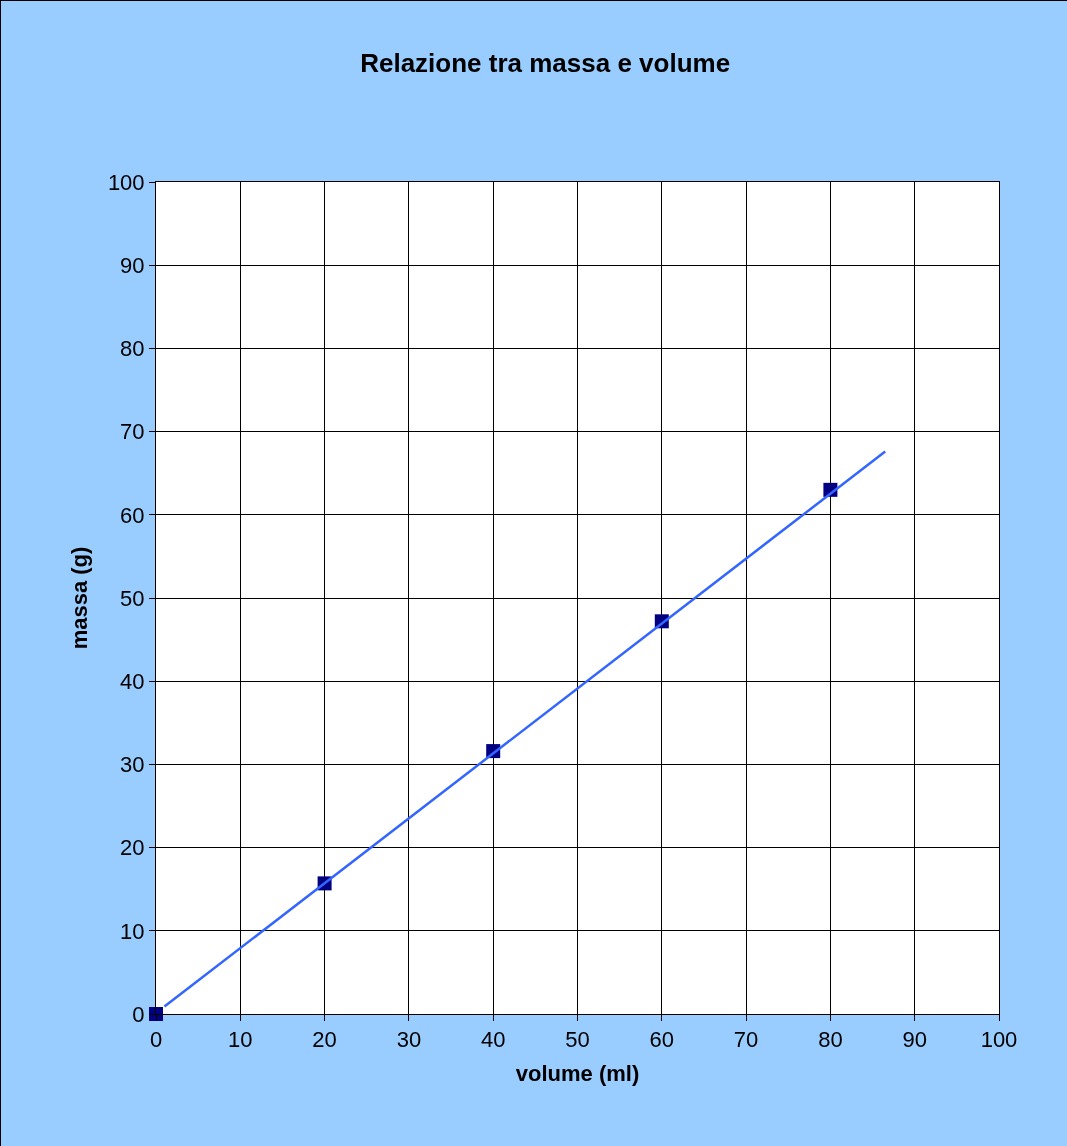 This screenshot has height=1146, width=1067. What do you see at coordinates (132, 432) in the screenshot?
I see `y-tick-label: 70` at bounding box center [132, 432].